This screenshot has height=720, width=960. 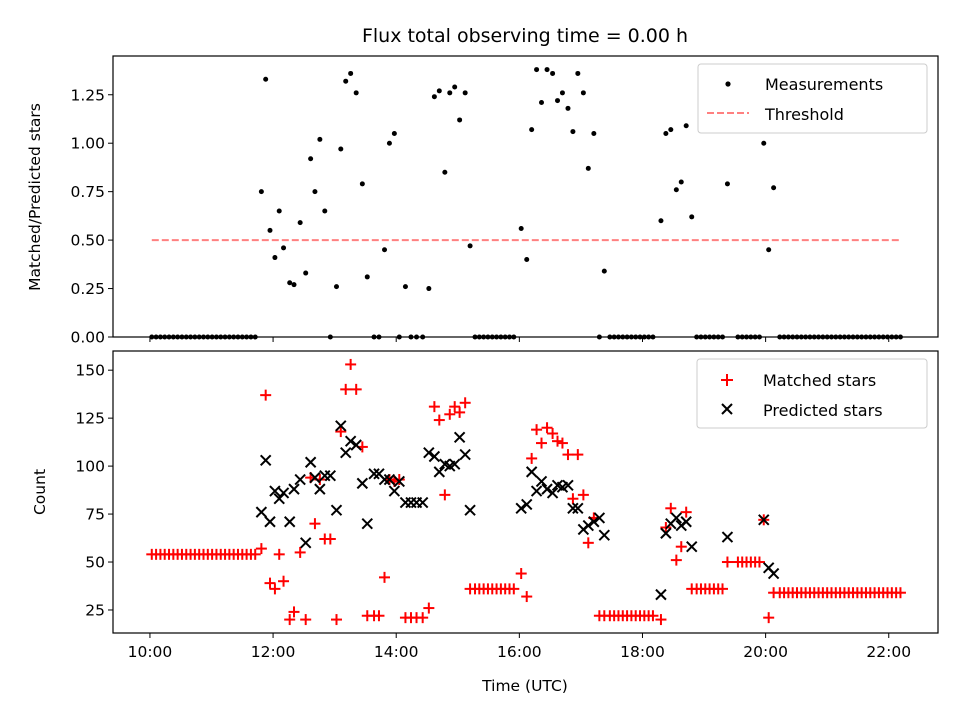 What do you see at coordinates (642, 652) in the screenshot?
I see `count-xtick-label: 18:00` at bounding box center [642, 652].